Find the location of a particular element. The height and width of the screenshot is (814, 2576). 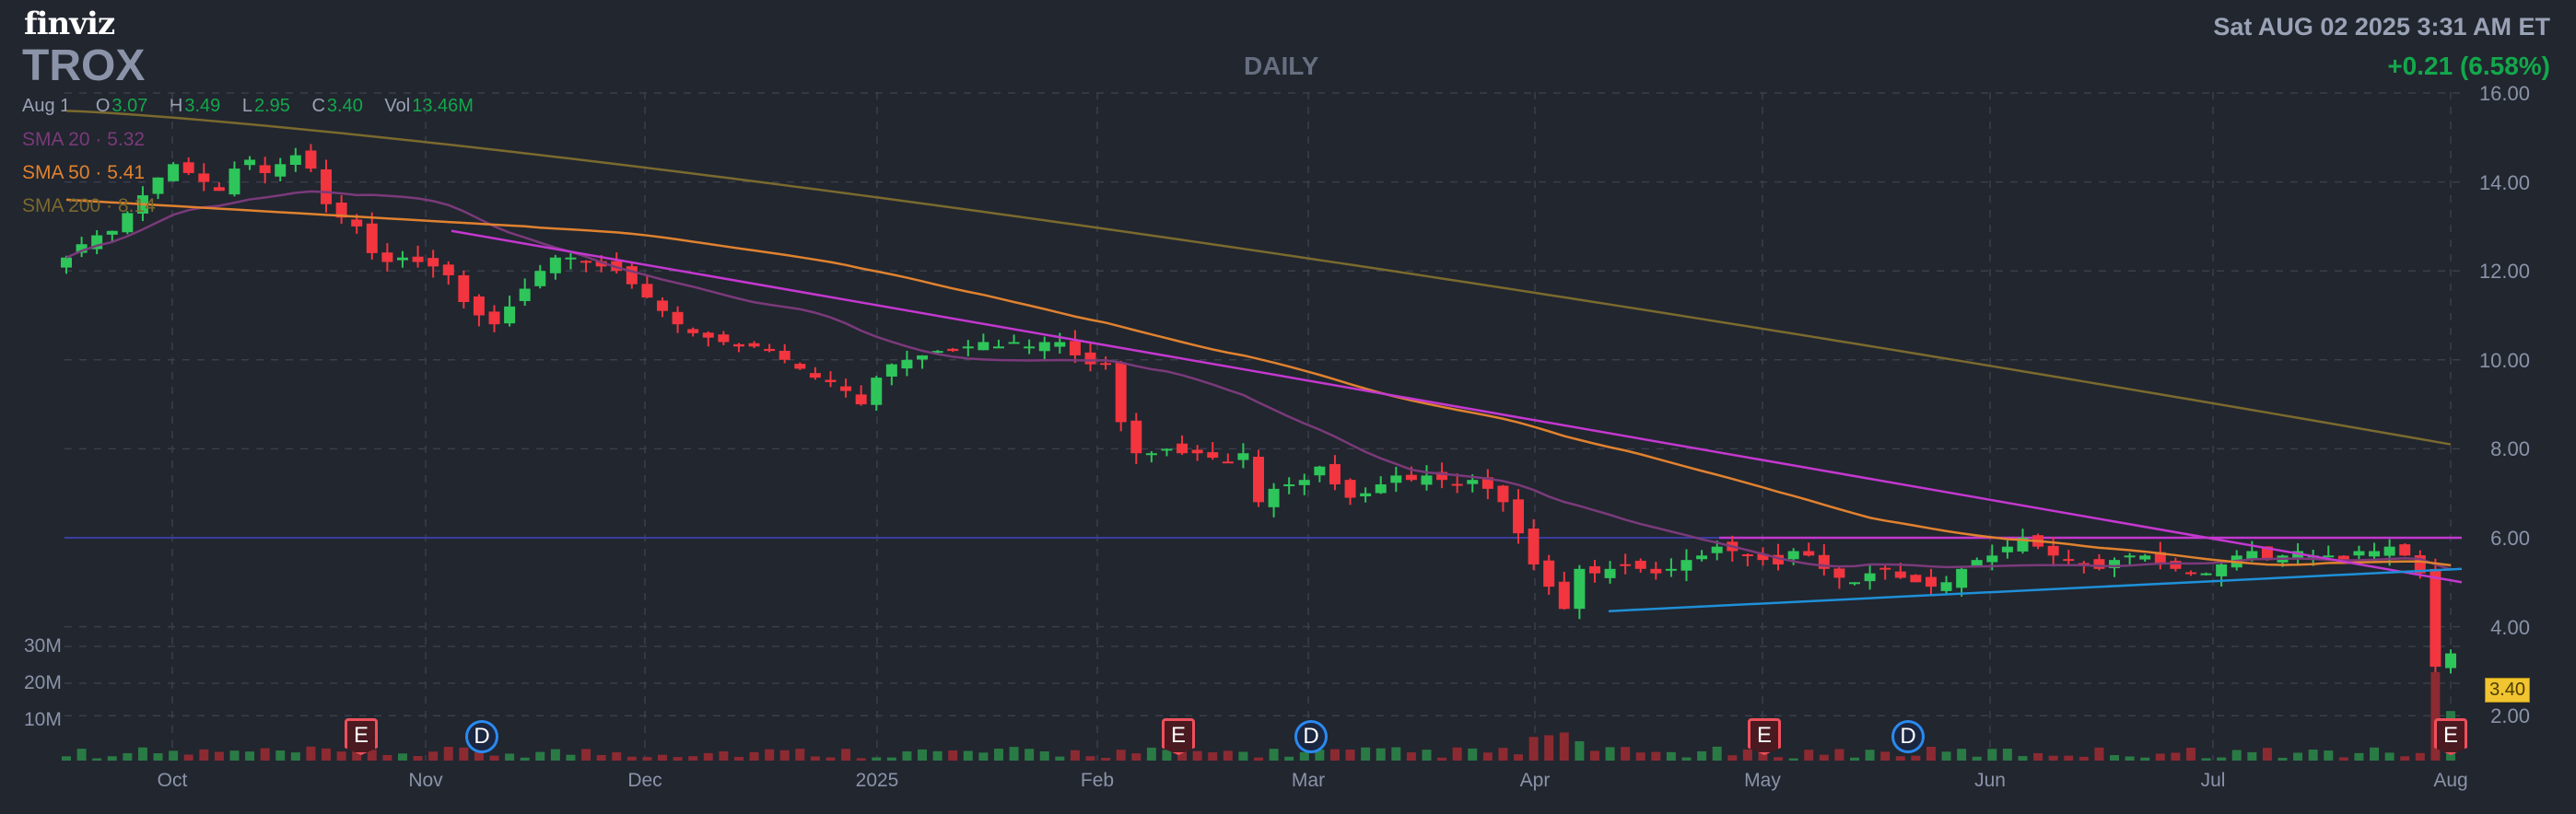

date-tick: Aug is located at coordinates (2450, 780).